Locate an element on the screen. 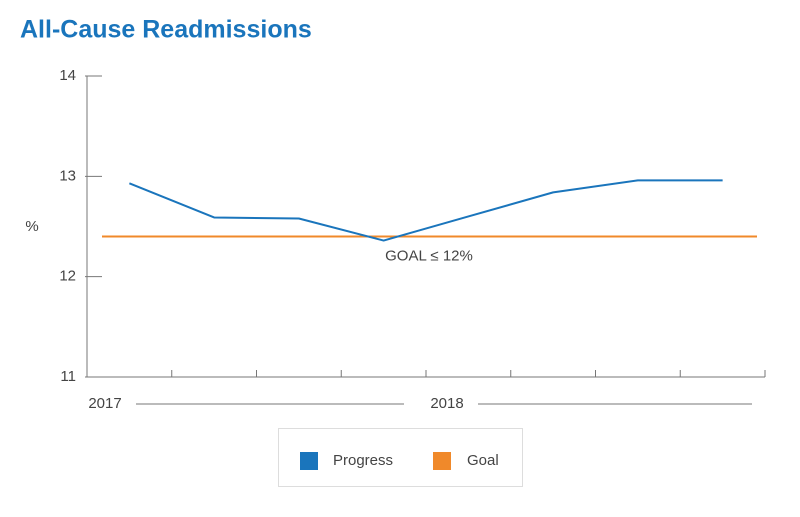  period-label: 2017 is located at coordinates (104, 403).